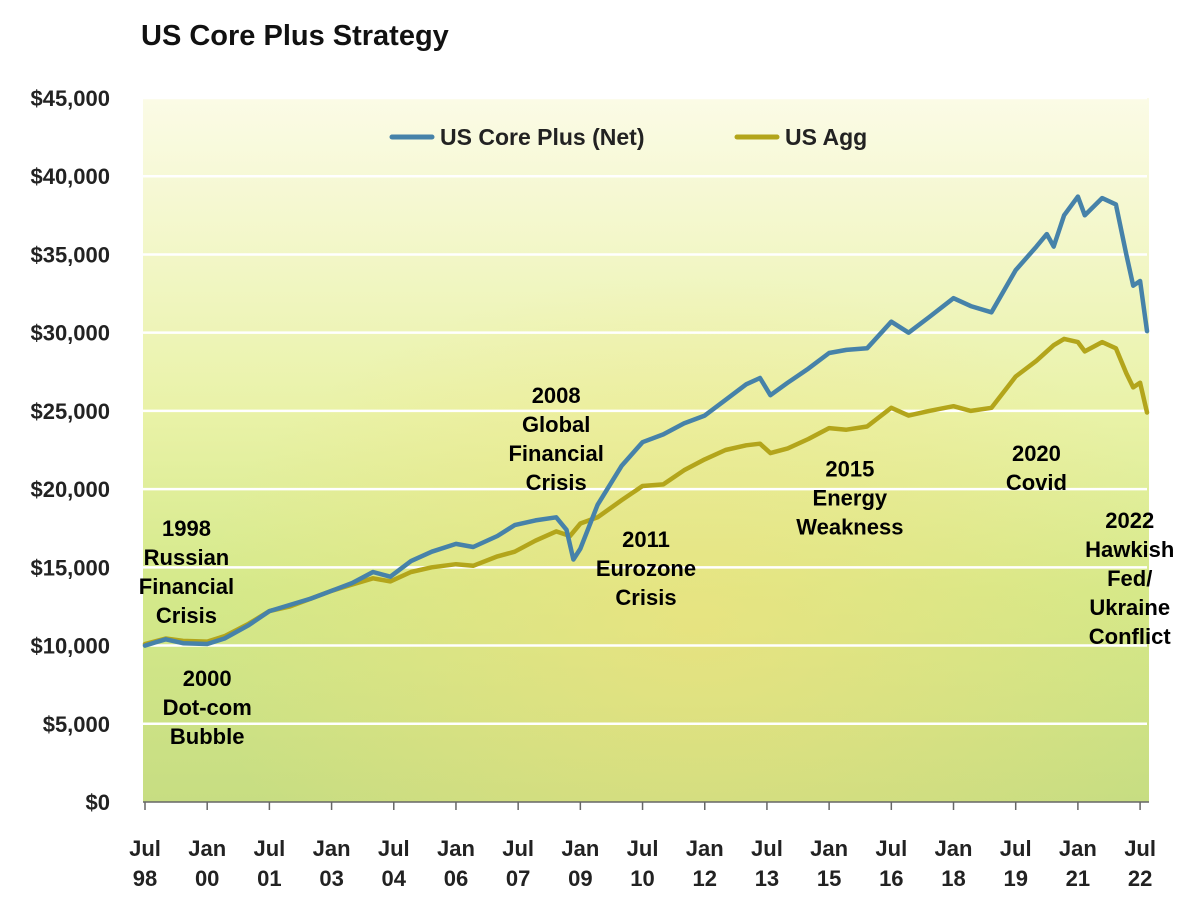  What do you see at coordinates (542, 137) in the screenshot?
I see `legend-label: US Core Plus (Net)` at bounding box center [542, 137].